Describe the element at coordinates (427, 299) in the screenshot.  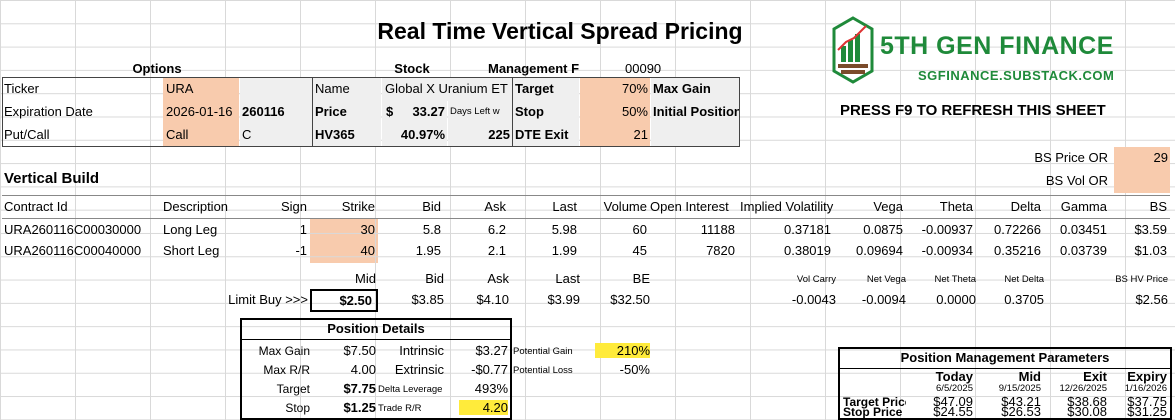
I see `summary-bid-value: $3.85` at that location.